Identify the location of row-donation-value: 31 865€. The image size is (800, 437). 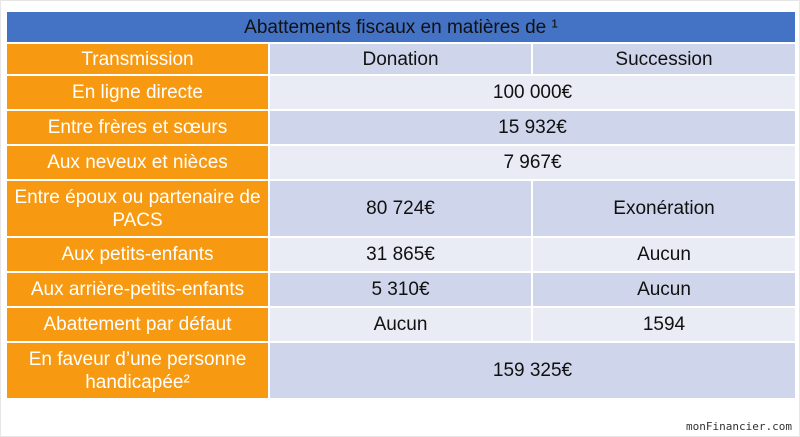
(400, 254).